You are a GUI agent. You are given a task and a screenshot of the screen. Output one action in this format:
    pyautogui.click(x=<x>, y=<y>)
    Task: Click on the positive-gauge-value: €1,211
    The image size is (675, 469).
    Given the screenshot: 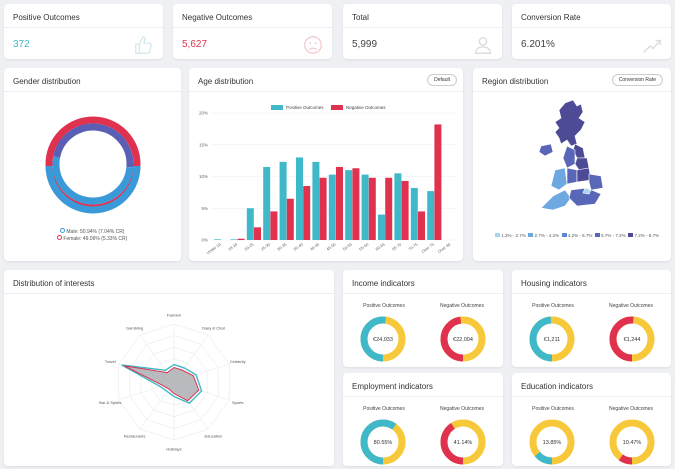 What is the action you would take?
    pyautogui.click(x=552, y=340)
    